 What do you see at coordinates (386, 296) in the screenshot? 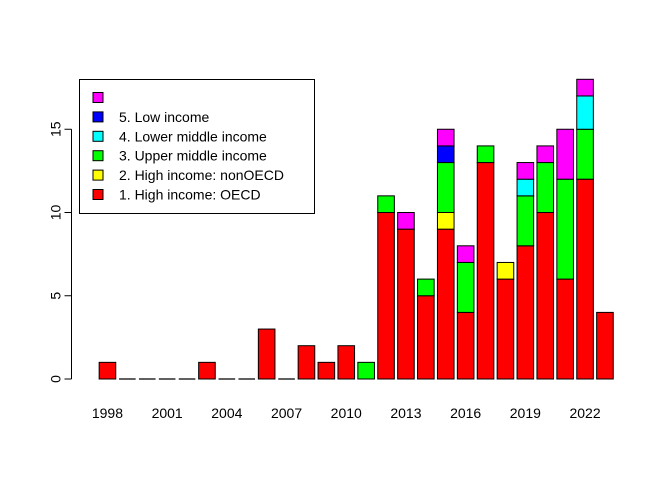
I see `bar-segment-2012-s0` at bounding box center [386, 296].